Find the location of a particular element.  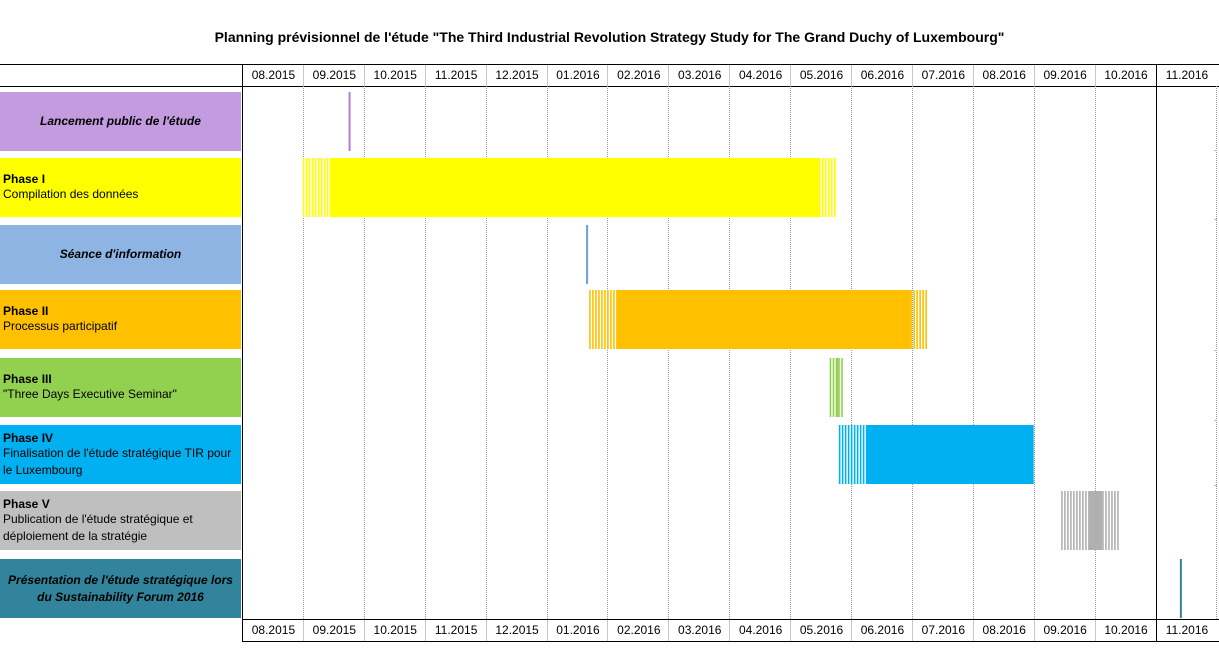

month-label: 11.2015 is located at coordinates (455, 75).